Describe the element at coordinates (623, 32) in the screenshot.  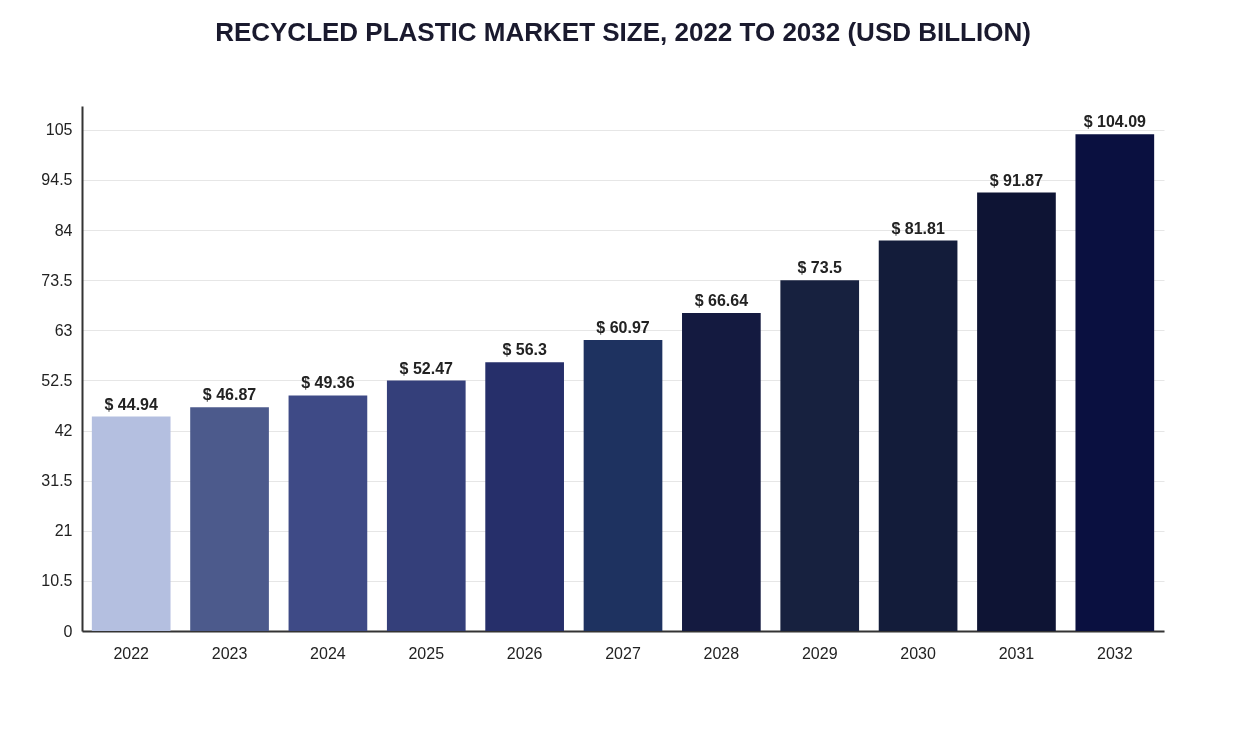
I see `chart-title: RECYCLED PLASTIC MARKET SIZE, 2022 TO 2032 (USD BILLION)` at that location.